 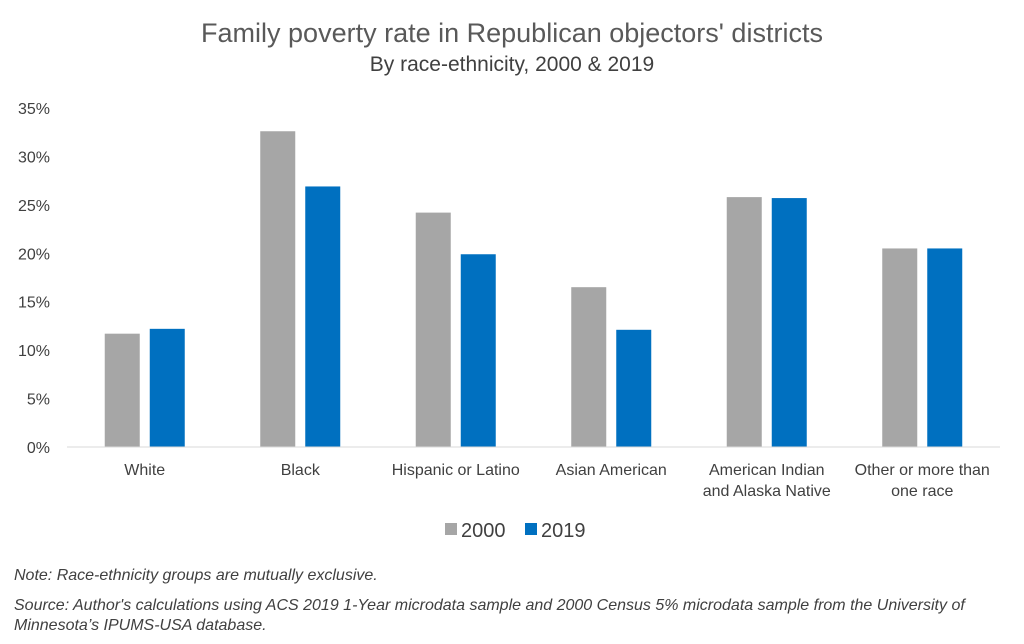 What do you see at coordinates (38, 448) in the screenshot?
I see `y-tick-label: 0%` at bounding box center [38, 448].